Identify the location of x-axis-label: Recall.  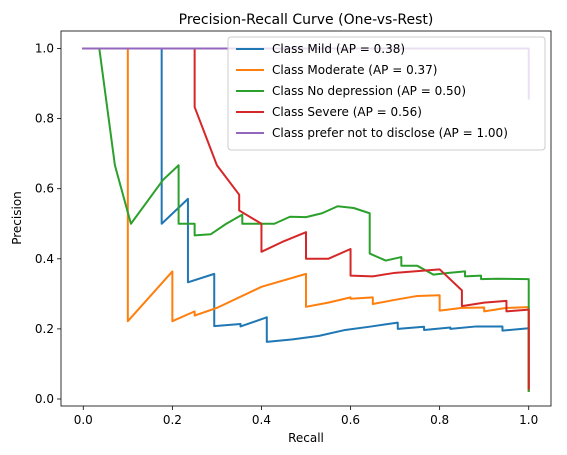
(306, 438).